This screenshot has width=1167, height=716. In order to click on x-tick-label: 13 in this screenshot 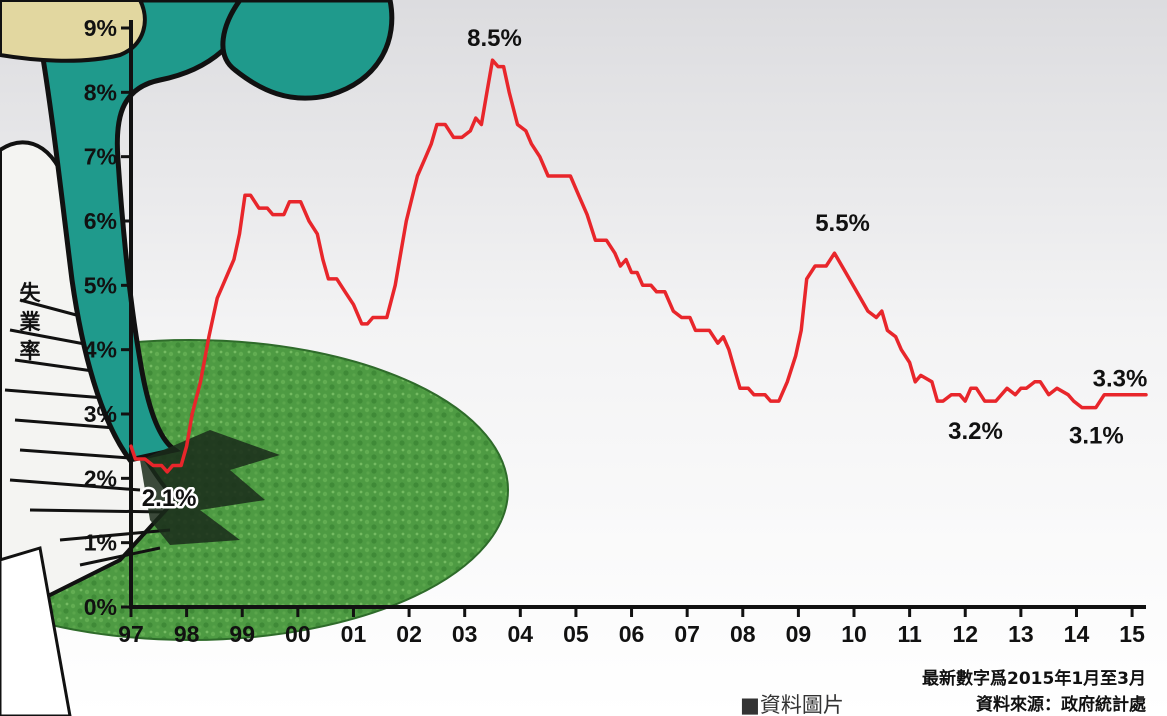, I will do `click(1021, 634)`.